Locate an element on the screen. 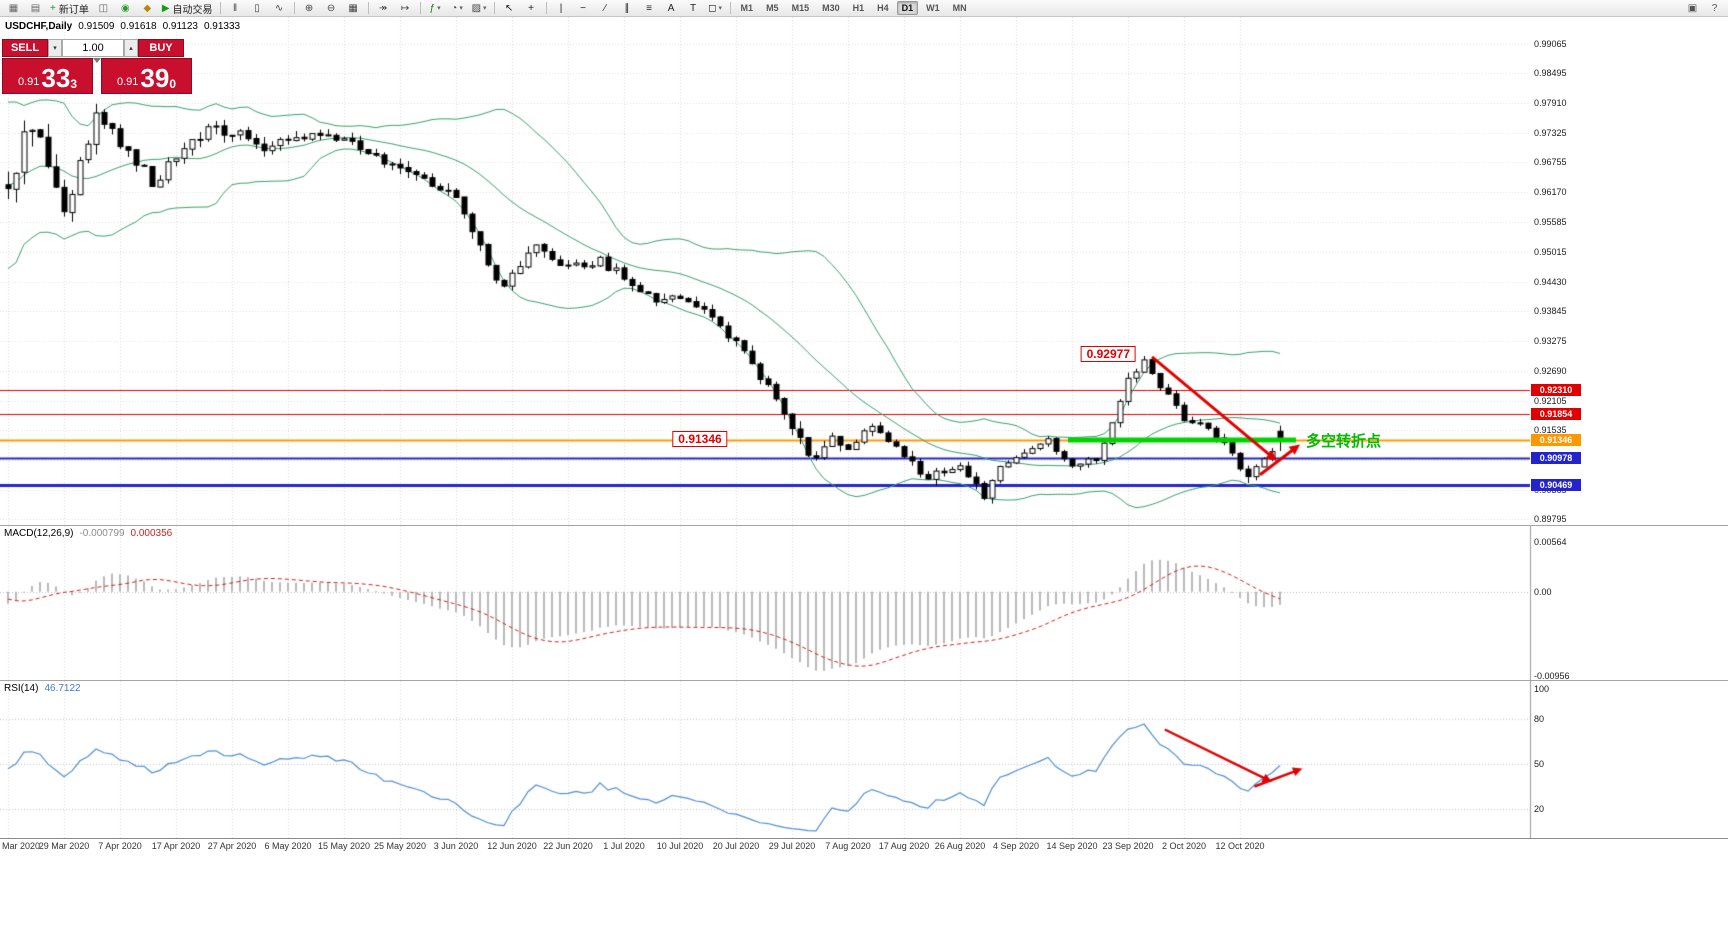  price-axis-label: 0.89795 is located at coordinates (1550, 519).